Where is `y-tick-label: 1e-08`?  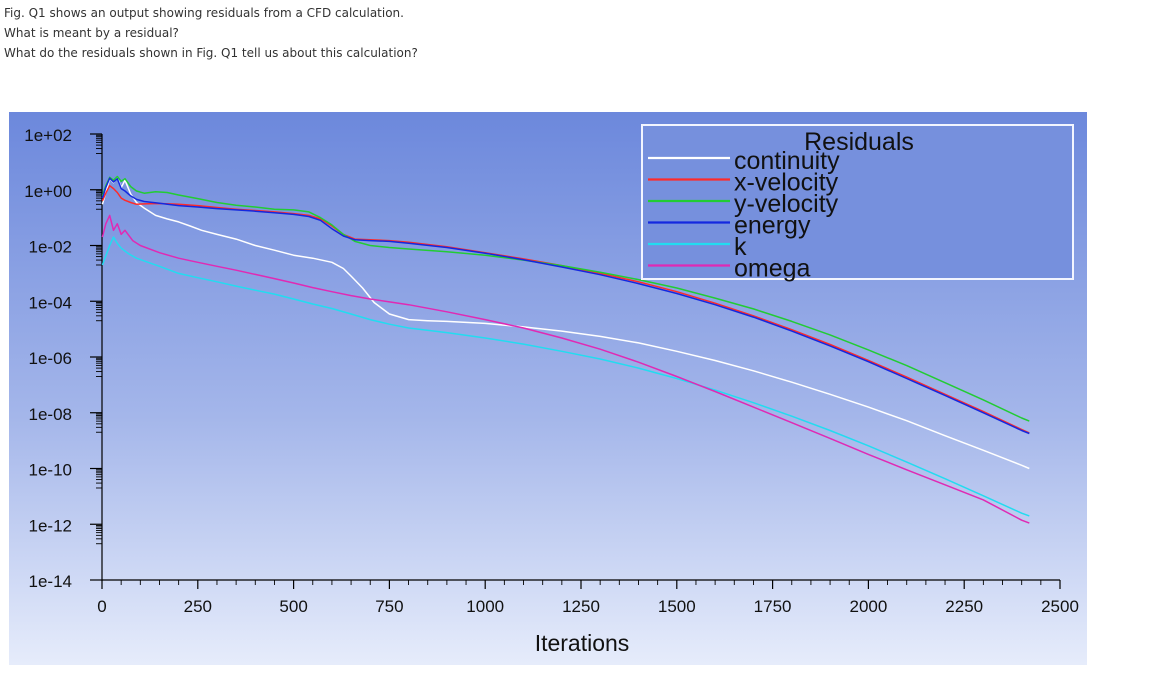 y-tick-label: 1e-08 is located at coordinates (50, 414).